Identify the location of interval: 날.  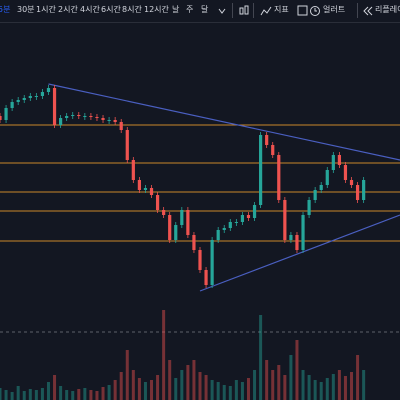
(176, 9).